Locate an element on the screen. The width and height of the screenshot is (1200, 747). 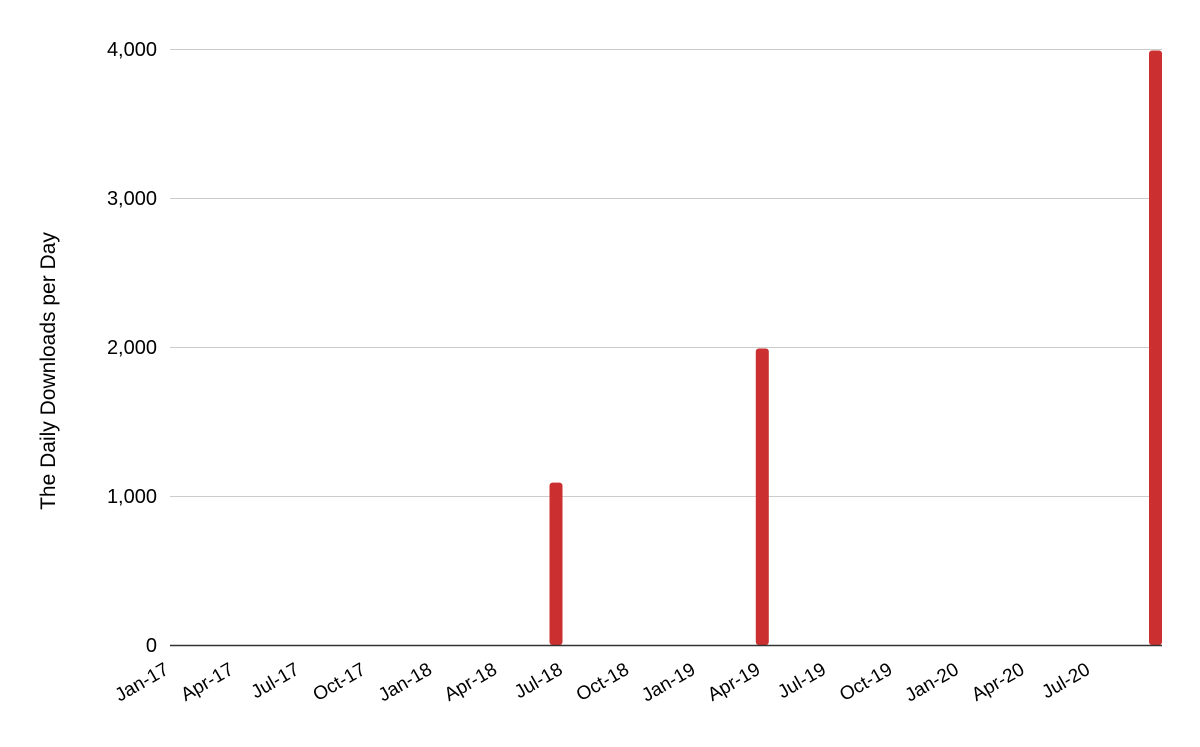
x-tick-label: Jan-18 is located at coordinates (405, 682).